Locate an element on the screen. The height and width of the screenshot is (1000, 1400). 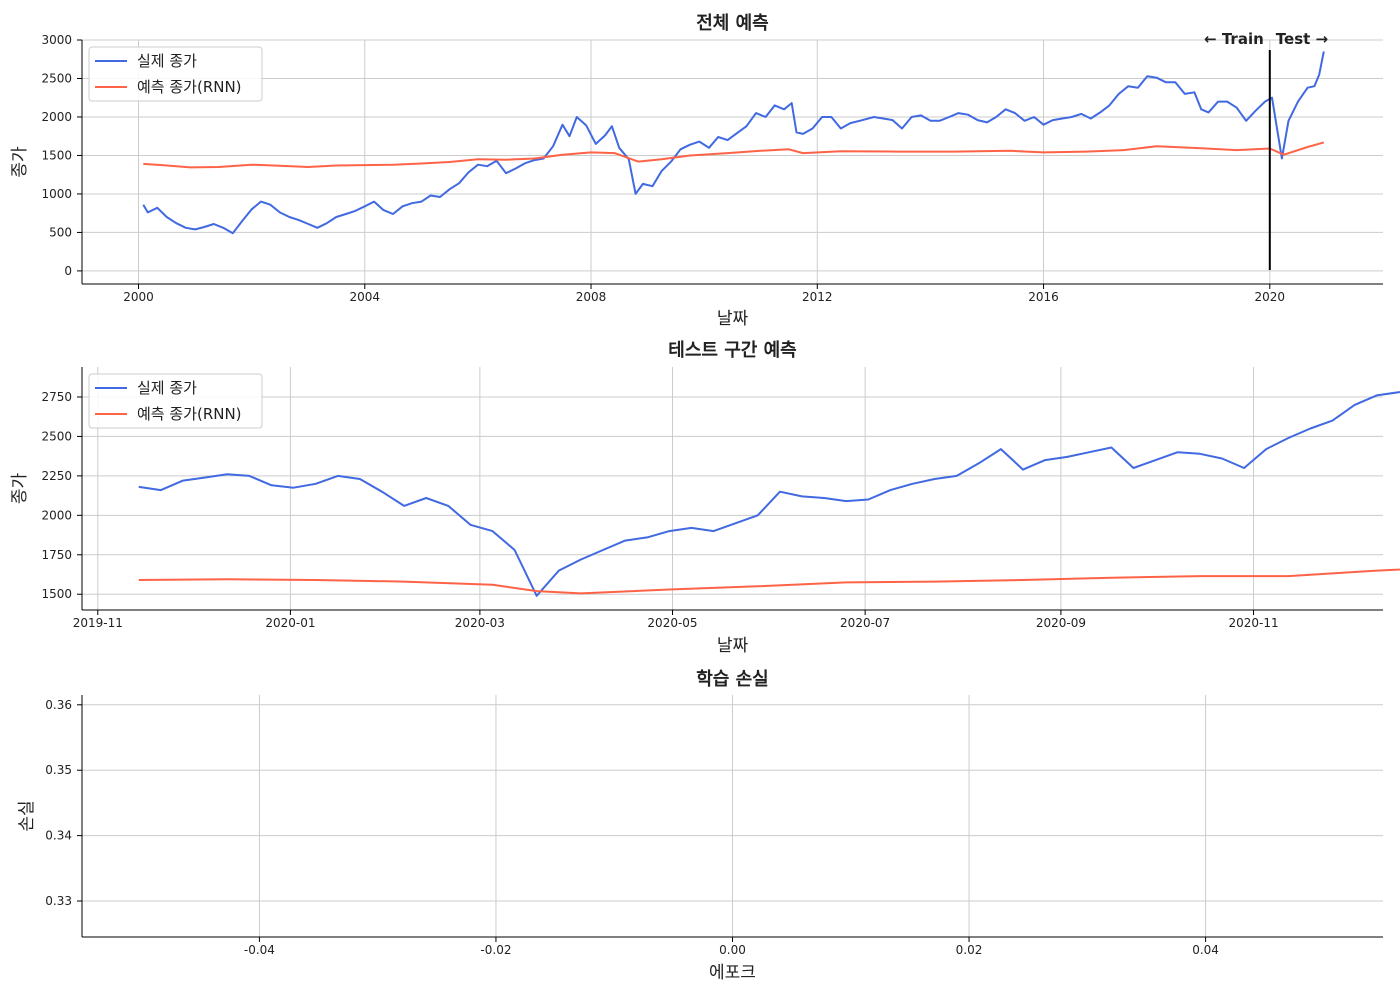
x-tick-label: 0.00 is located at coordinates (732, 950).